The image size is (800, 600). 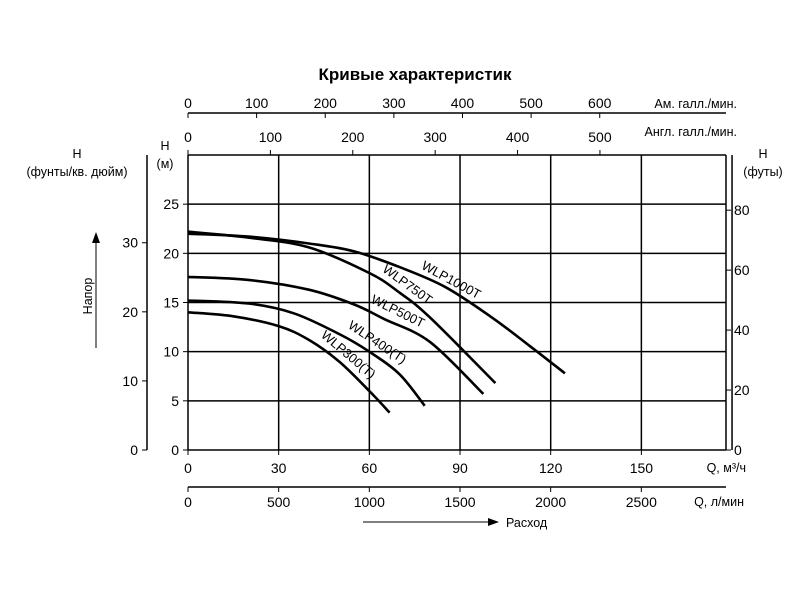 I want to click on flow-direction-label: Расход, so click(x=527, y=523).